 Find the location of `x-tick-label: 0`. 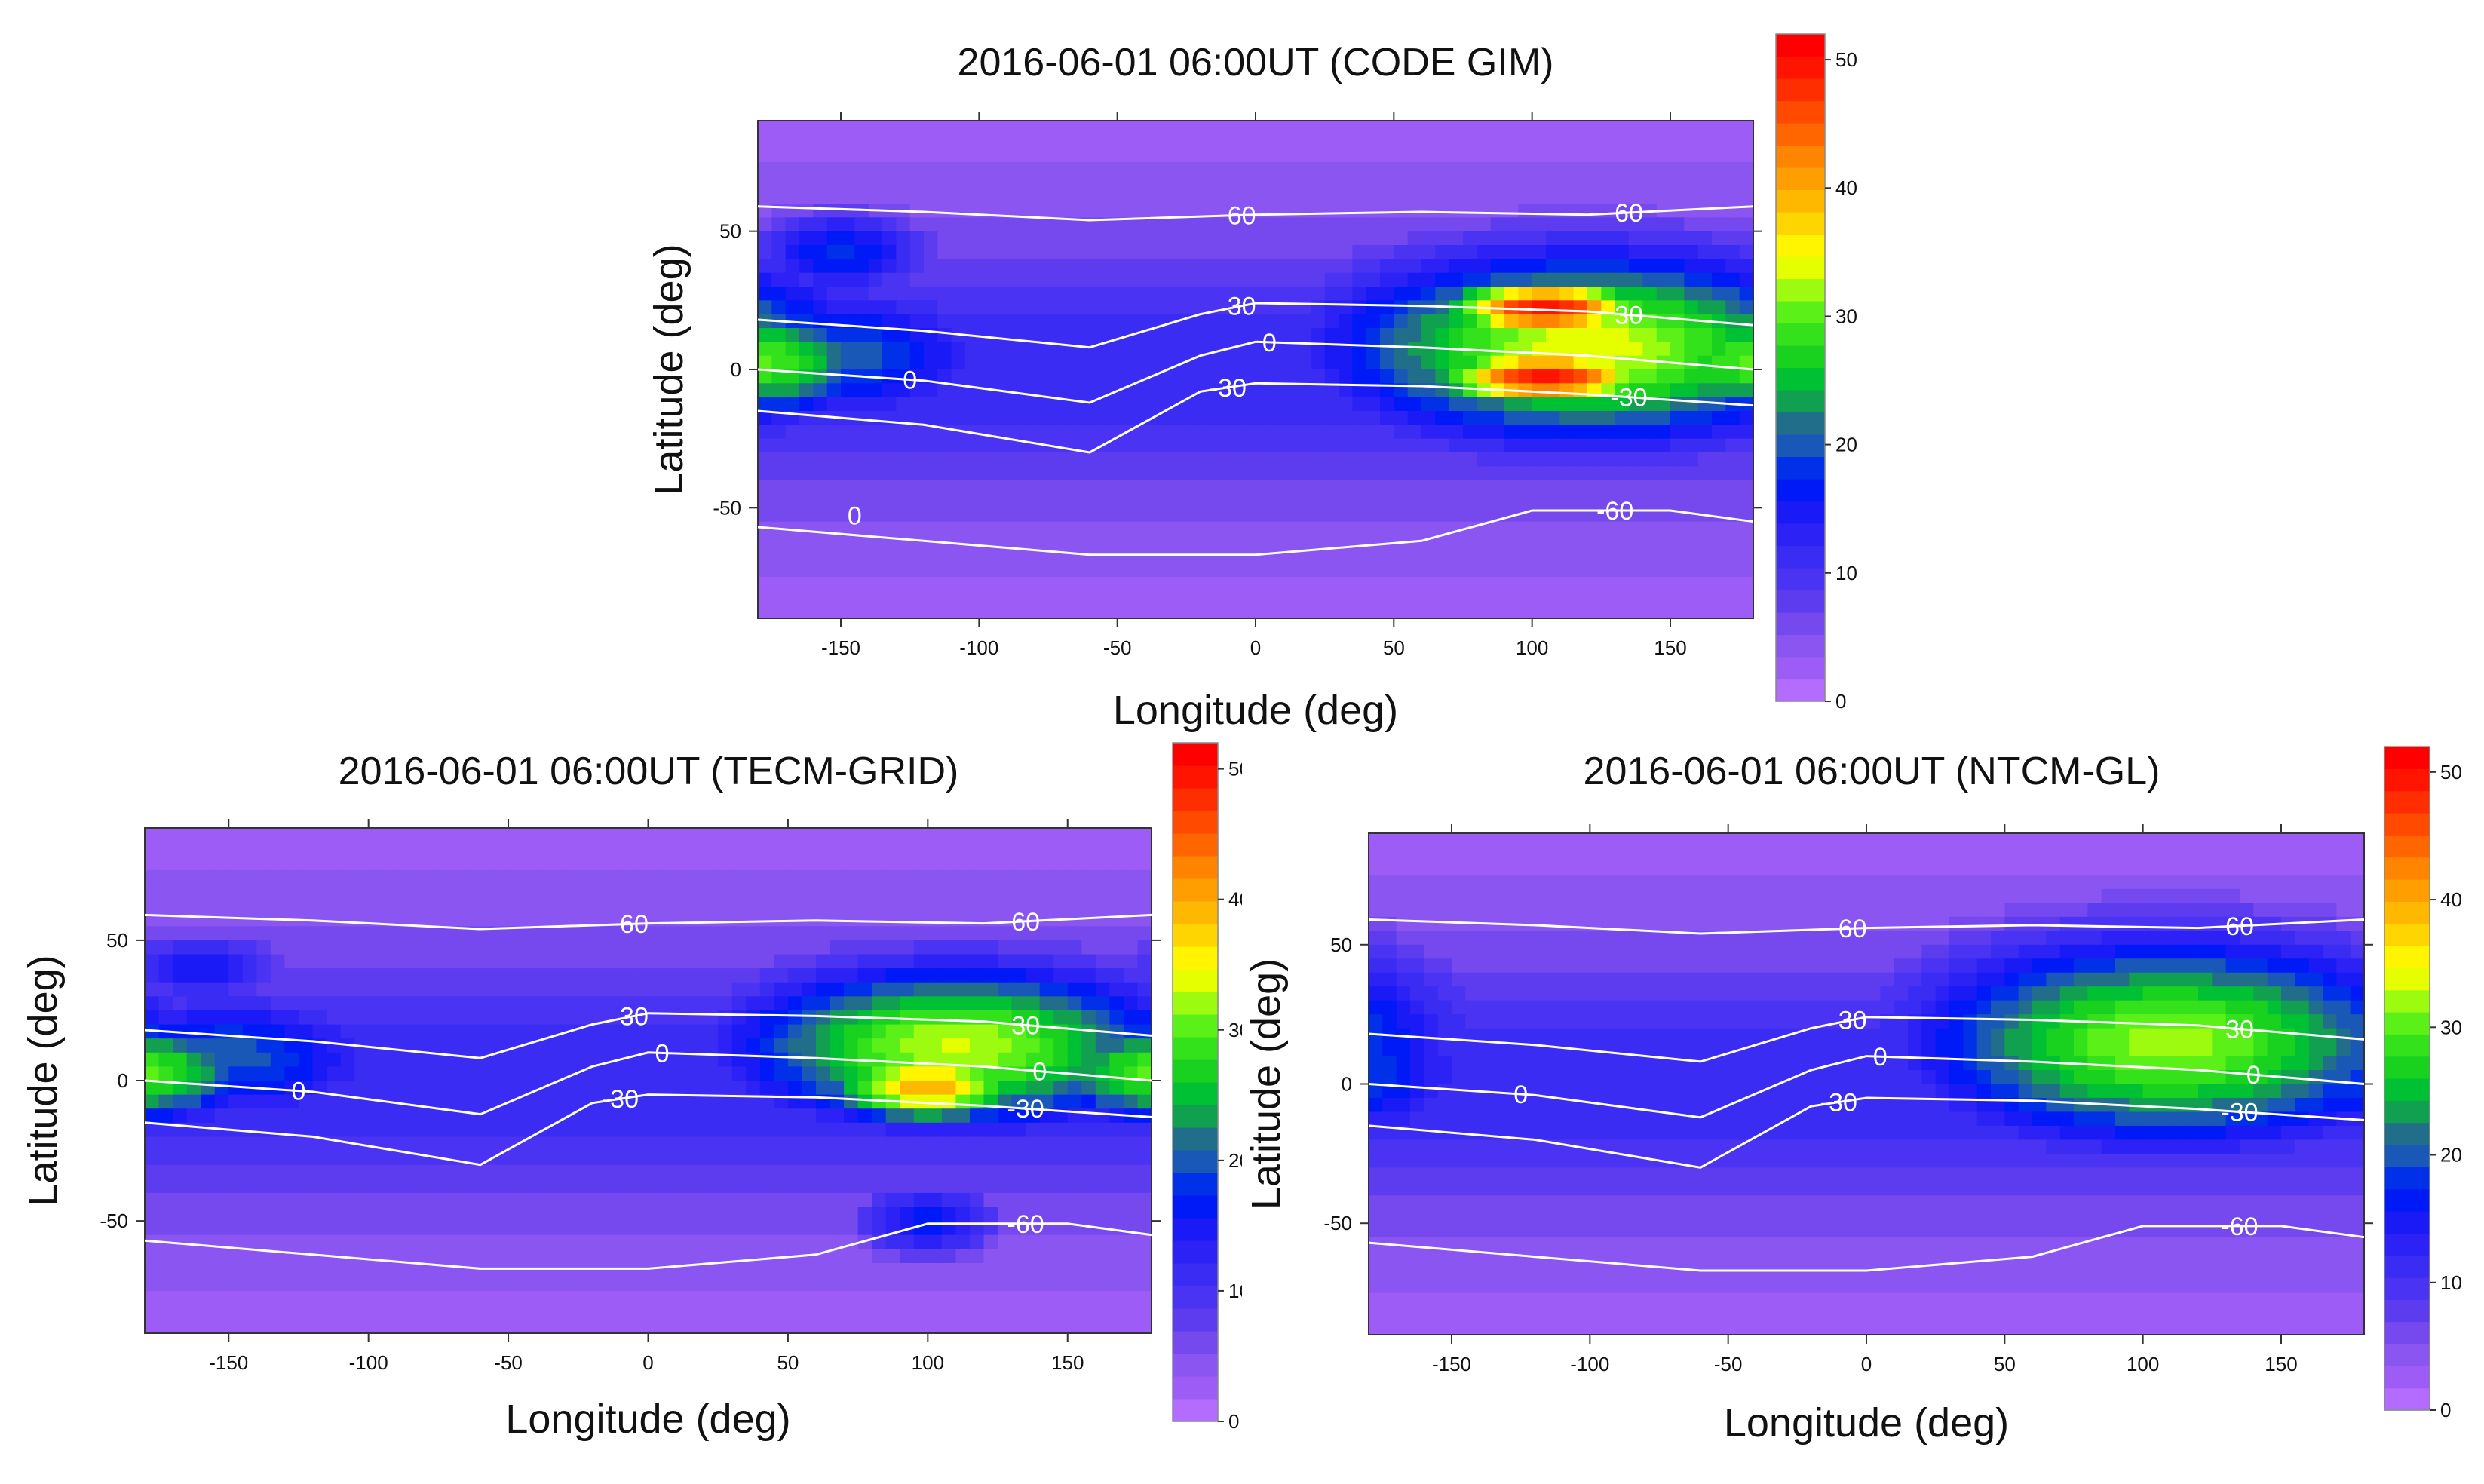

x-tick-label: 0 is located at coordinates (1255, 647).